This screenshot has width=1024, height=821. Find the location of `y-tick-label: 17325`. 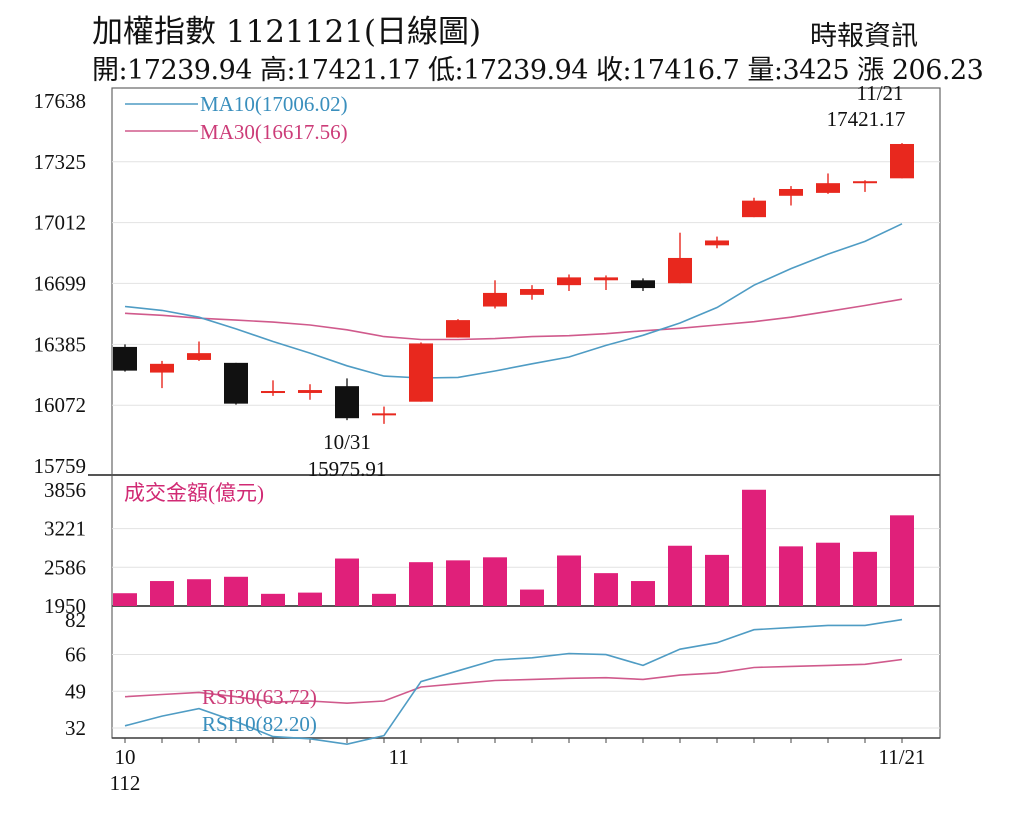

y-tick-label: 17325 is located at coordinates (60, 162).